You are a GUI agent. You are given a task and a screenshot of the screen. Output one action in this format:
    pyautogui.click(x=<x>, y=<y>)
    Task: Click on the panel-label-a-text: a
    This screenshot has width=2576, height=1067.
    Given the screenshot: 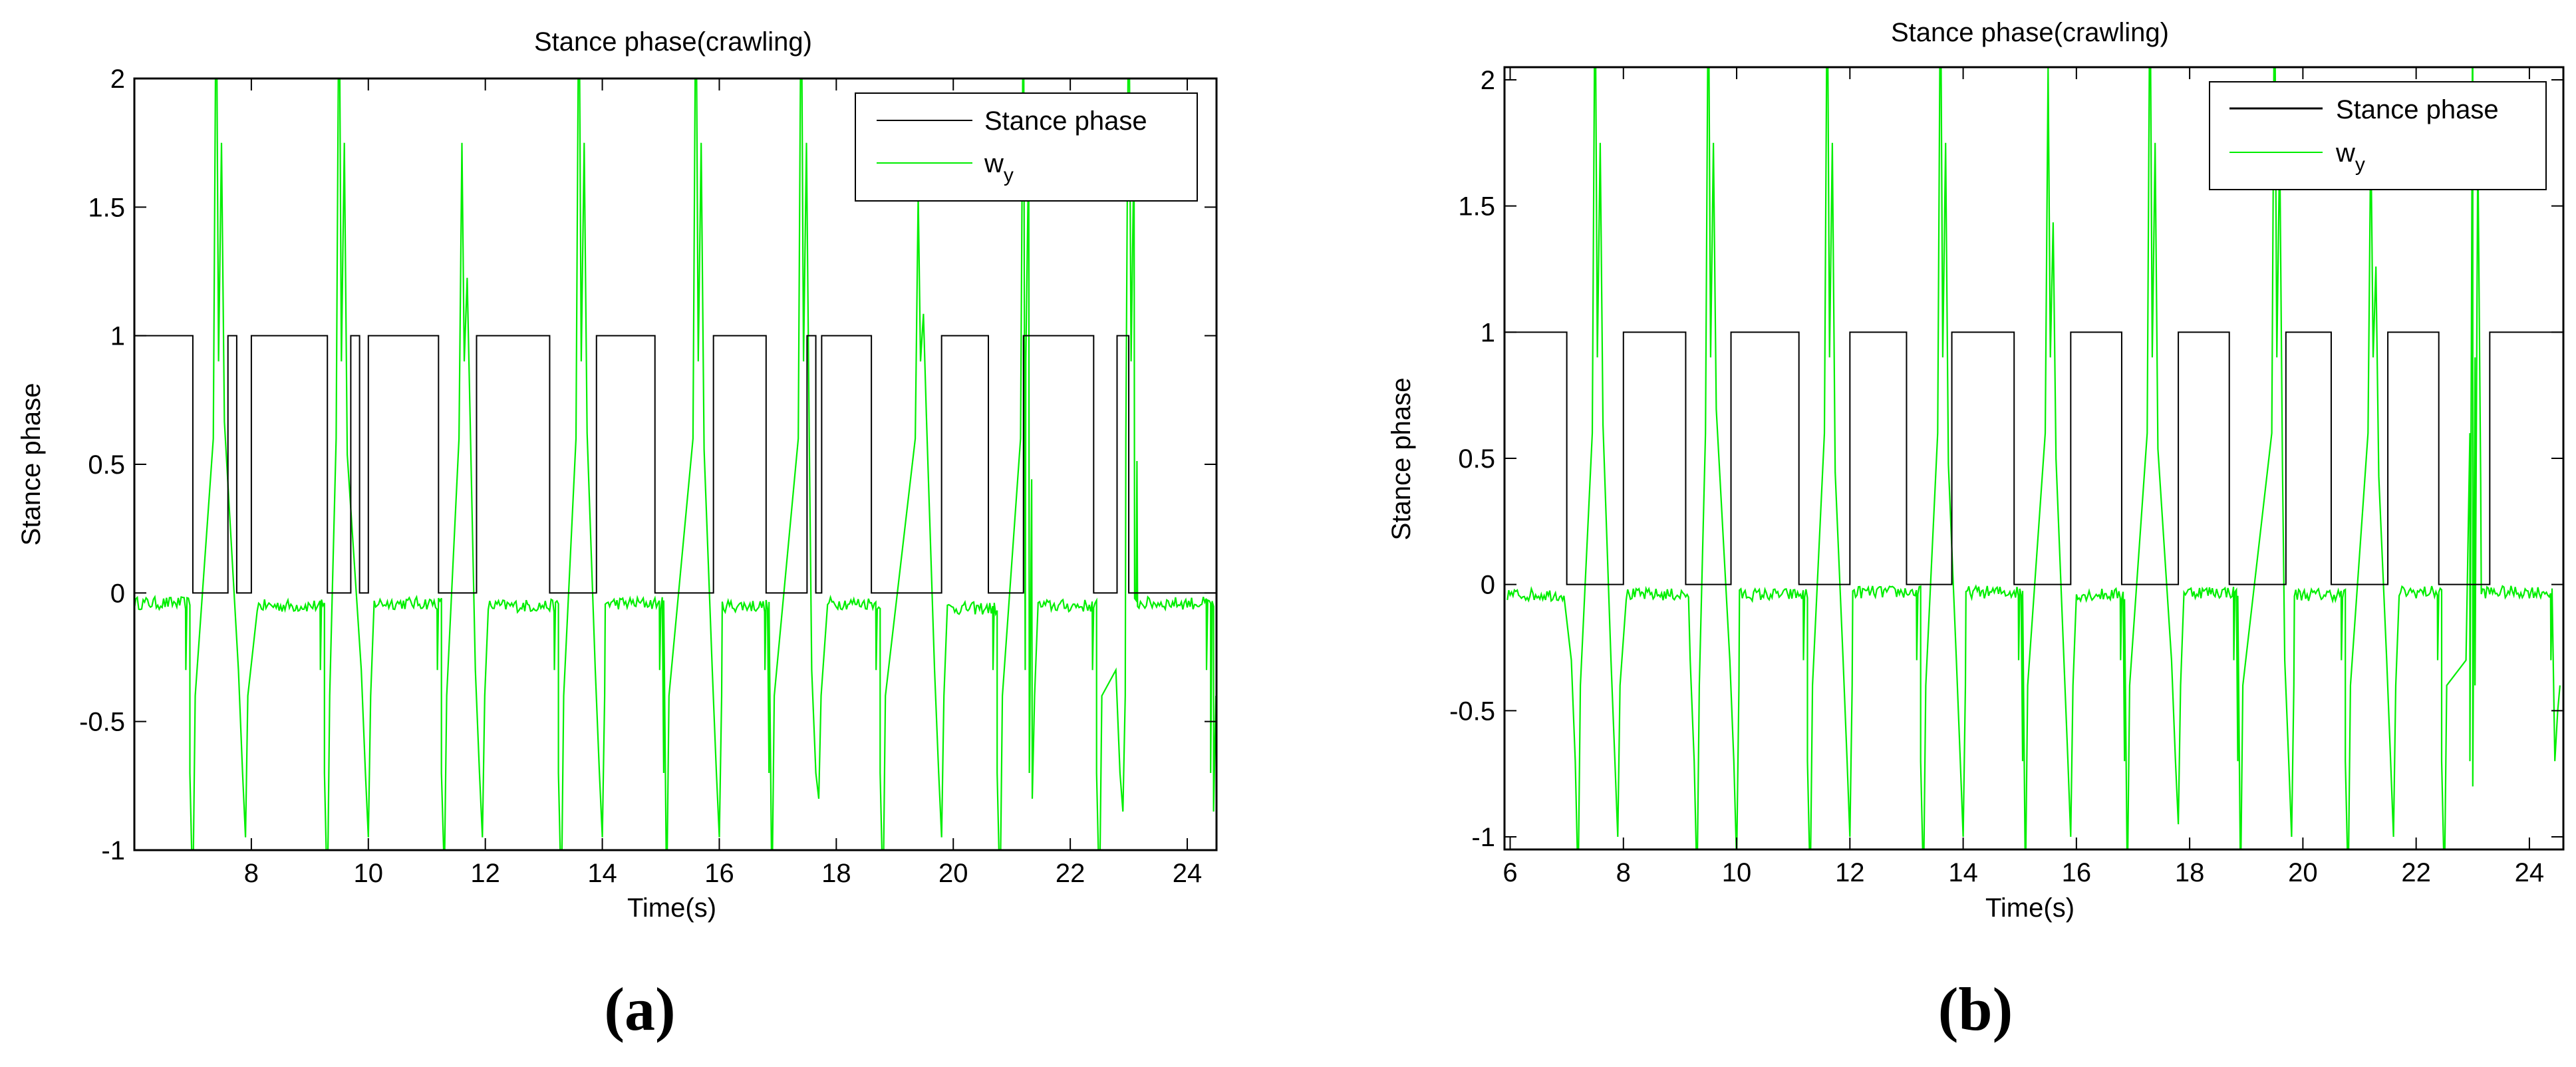 What is the action you would take?
    pyautogui.click(x=640, y=1009)
    